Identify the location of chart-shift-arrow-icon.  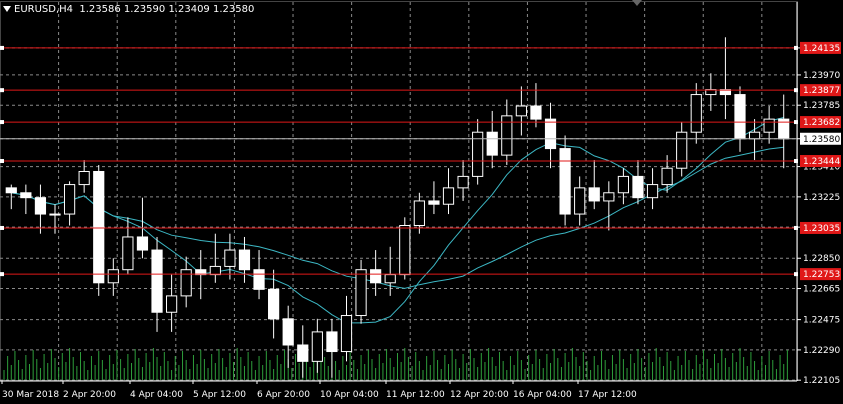
(637, 3).